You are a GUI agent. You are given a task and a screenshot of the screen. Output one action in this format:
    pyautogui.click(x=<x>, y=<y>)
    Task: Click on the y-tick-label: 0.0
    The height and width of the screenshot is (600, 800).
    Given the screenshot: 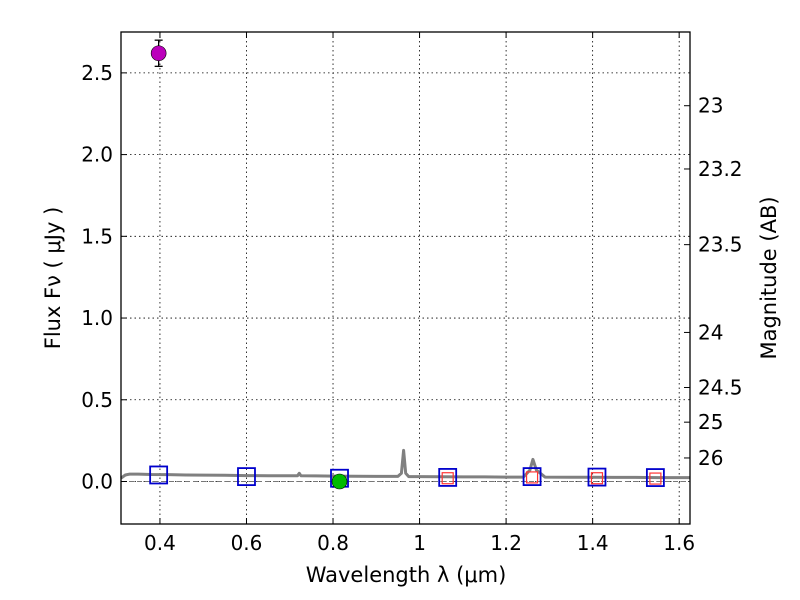 What is the action you would take?
    pyautogui.click(x=97, y=482)
    